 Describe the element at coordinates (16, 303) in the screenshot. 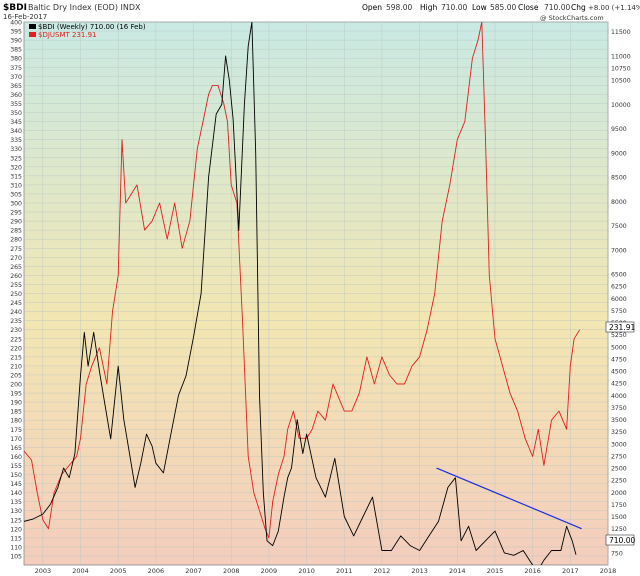

I see `left-tick-label: 245` at that location.